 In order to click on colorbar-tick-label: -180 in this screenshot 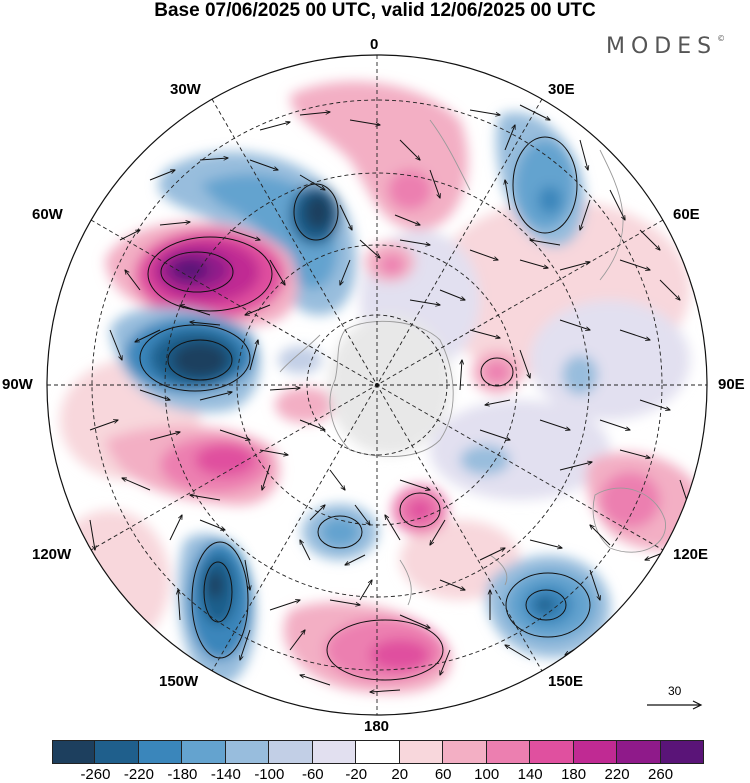, I will do `click(182, 774)`.